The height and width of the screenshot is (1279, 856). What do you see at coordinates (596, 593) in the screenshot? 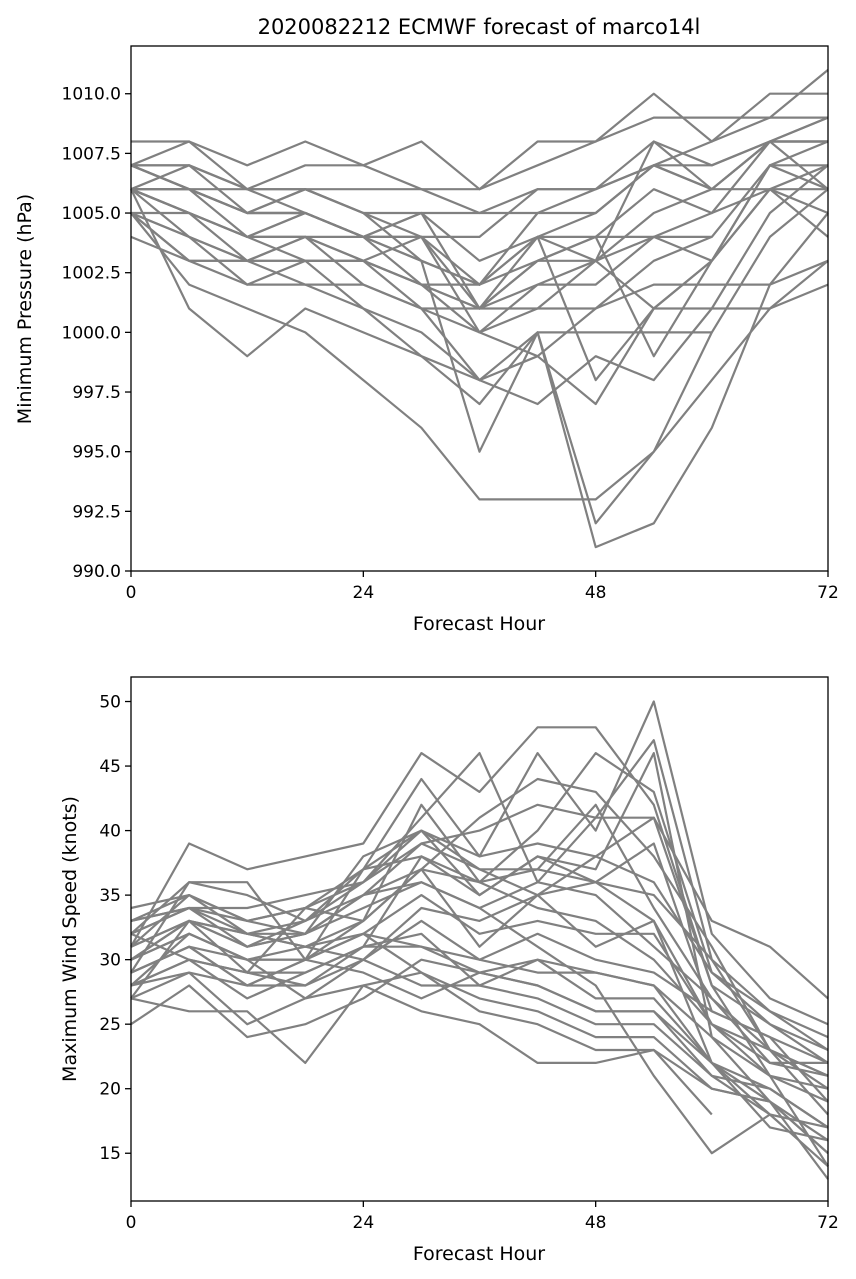
I see `pressure-x-tick-label: 48` at bounding box center [596, 593].